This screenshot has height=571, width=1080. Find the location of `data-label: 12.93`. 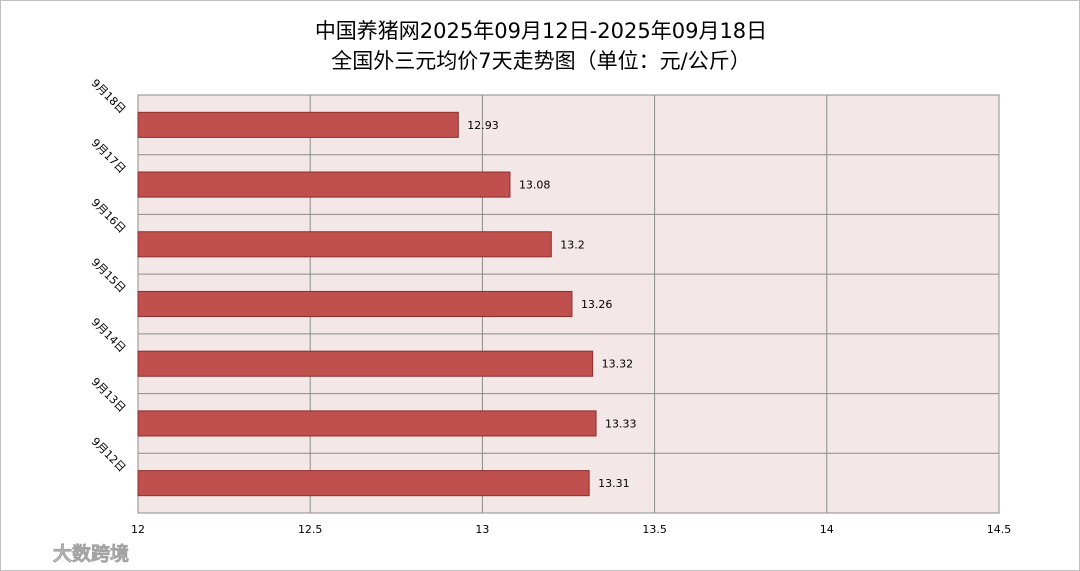

data-label: 12.93 is located at coordinates (483, 125).